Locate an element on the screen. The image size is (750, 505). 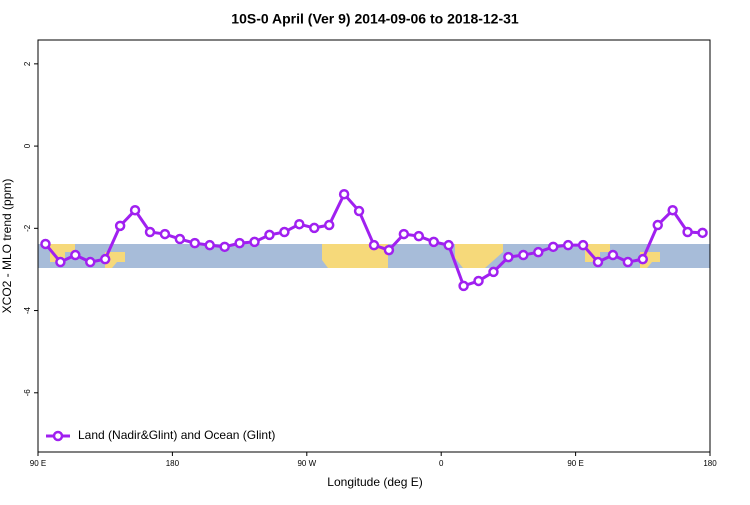
y-tick-label: -2 is located at coordinates (27, 228).